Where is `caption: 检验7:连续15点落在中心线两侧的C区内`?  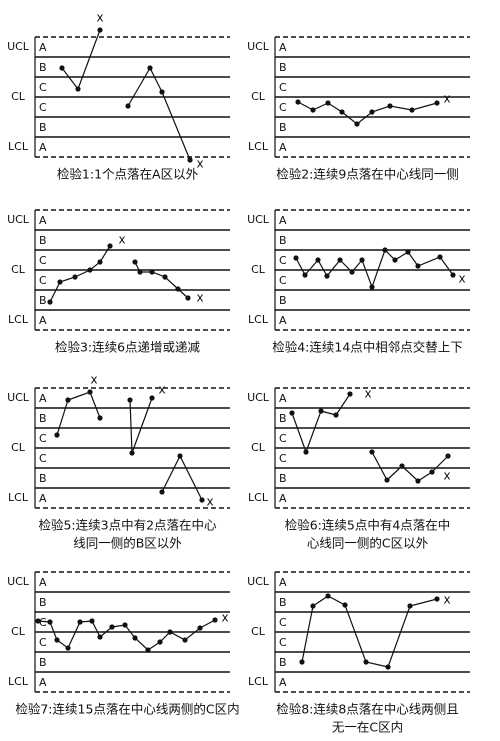
caption: 检验7:连续15点落在中心线两侧的C区内 is located at coordinates (127, 709).